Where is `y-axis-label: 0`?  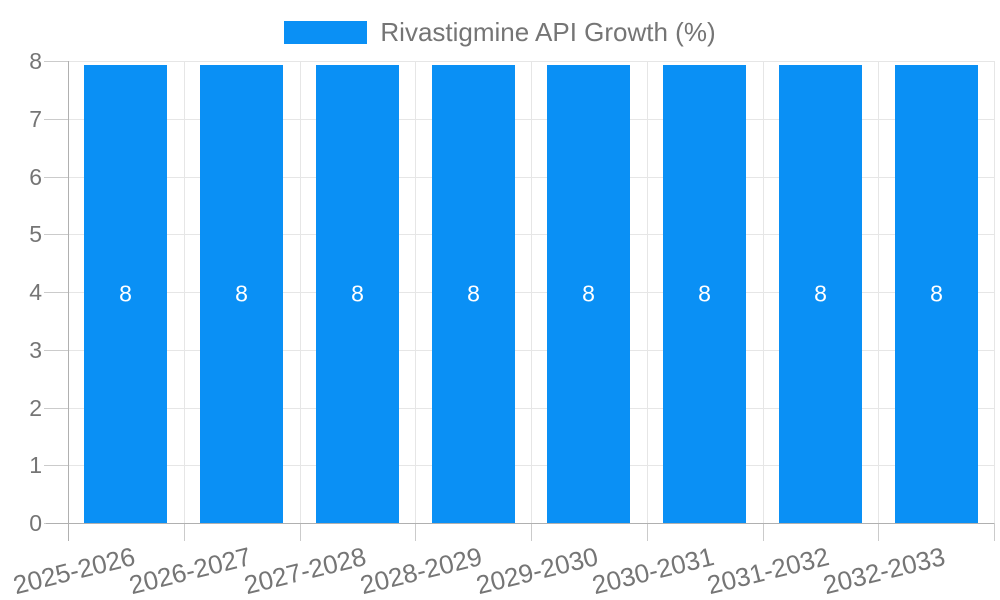 y-axis-label: 0 is located at coordinates (35, 523).